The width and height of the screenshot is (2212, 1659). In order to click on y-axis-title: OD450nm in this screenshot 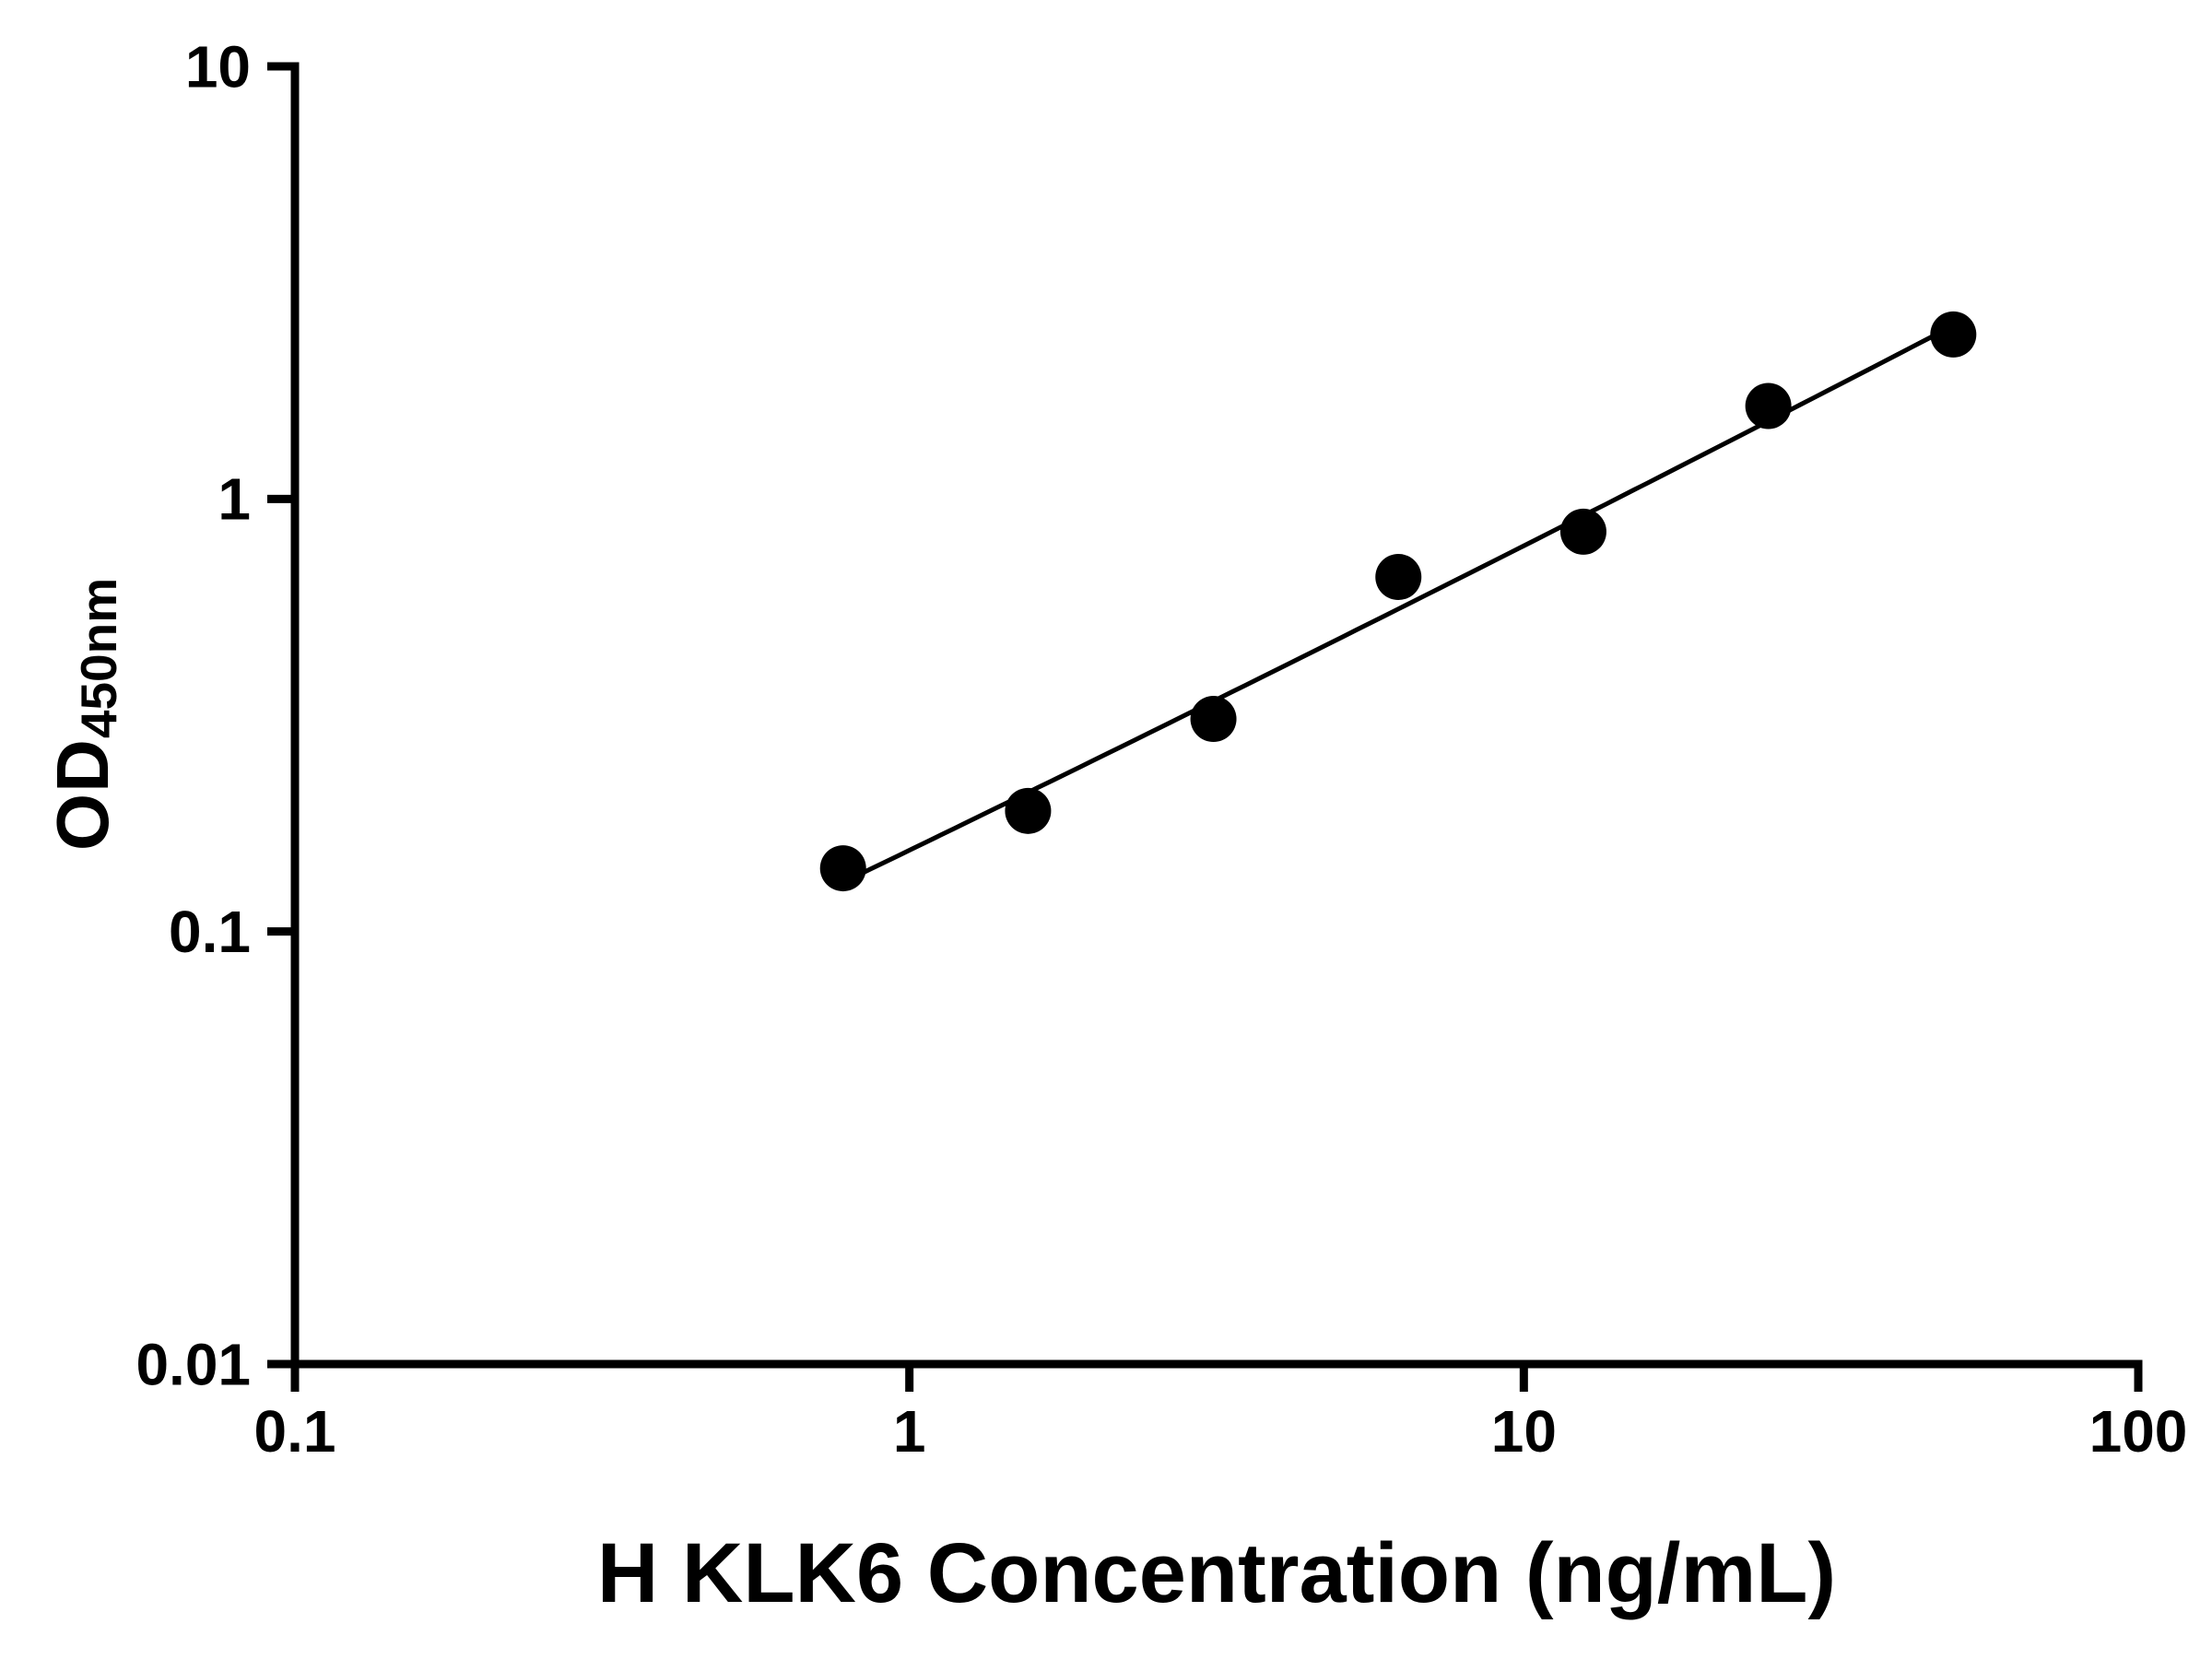, I will do `click(84, 714)`.